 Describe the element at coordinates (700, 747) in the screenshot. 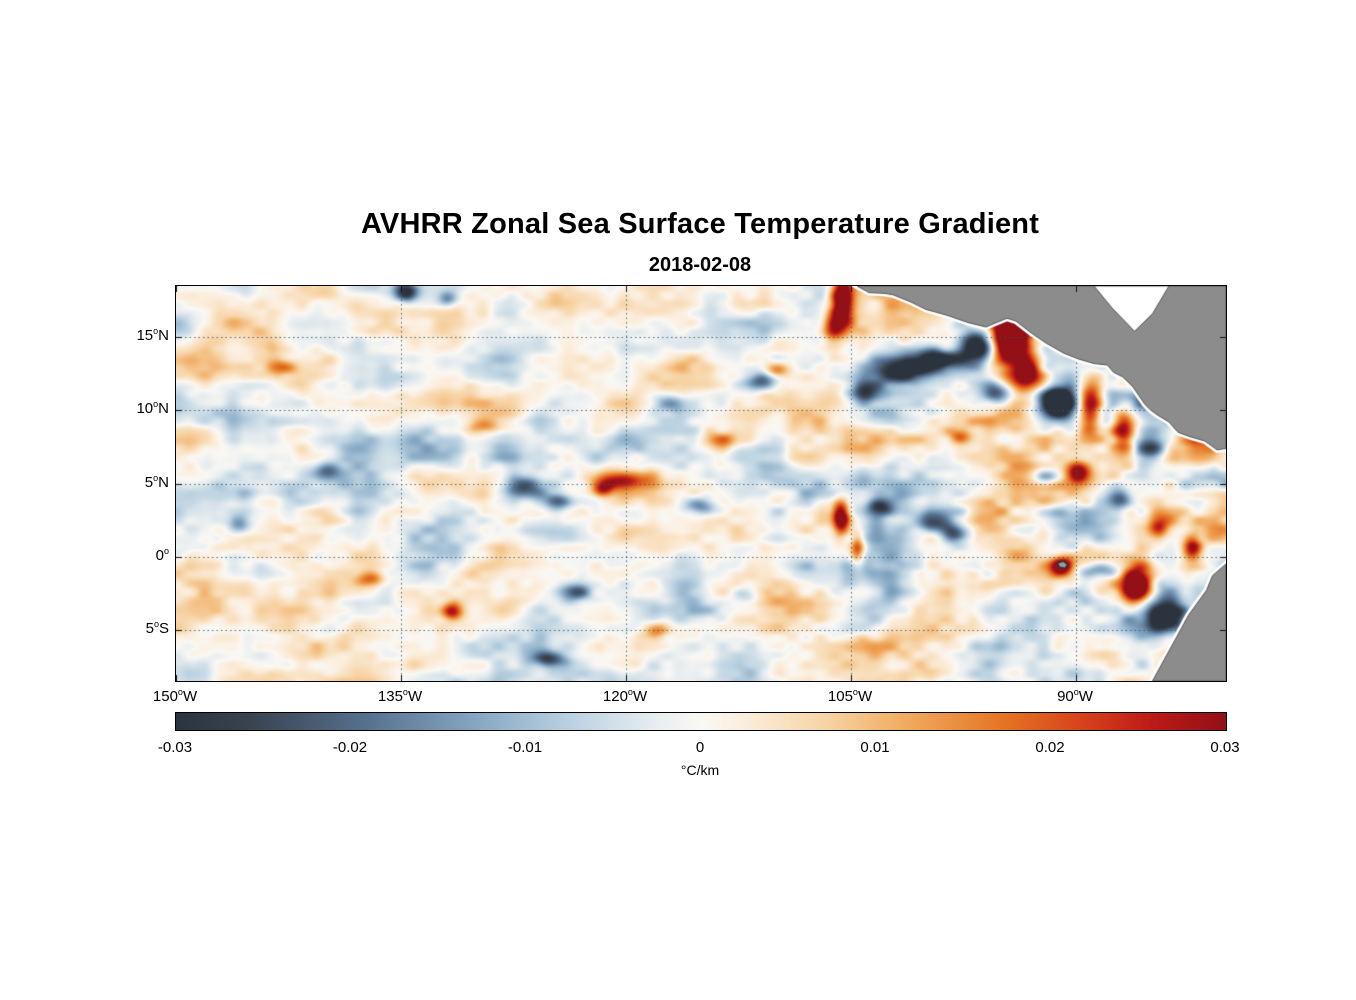

I see `colorbar-tick-label: 0` at that location.